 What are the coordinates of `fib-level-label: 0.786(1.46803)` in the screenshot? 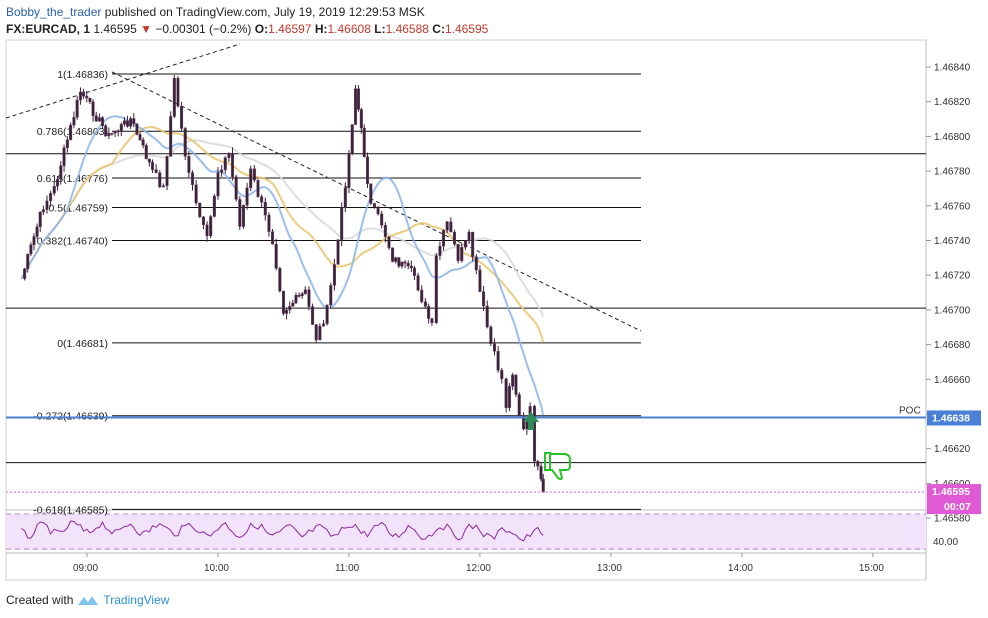 It's located at (72, 132).